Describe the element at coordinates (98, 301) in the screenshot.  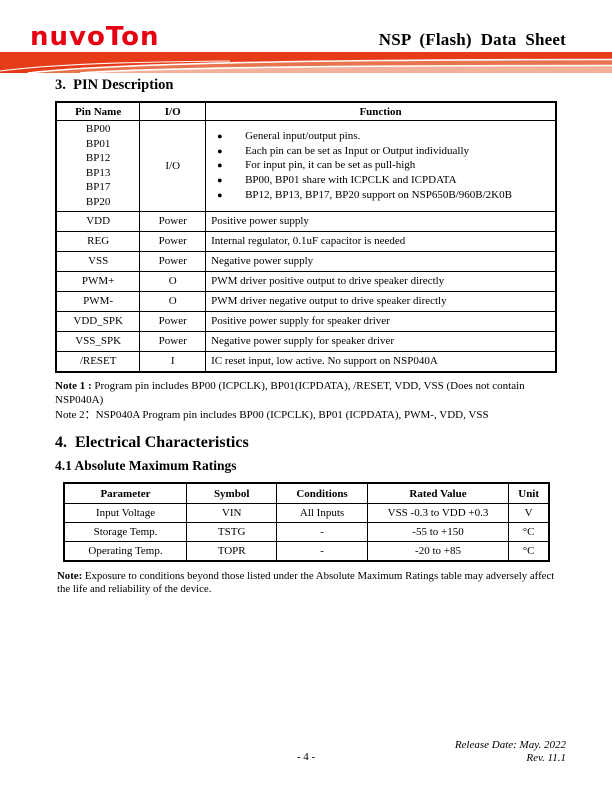
I see `pin-name-cell: PWM-` at that location.